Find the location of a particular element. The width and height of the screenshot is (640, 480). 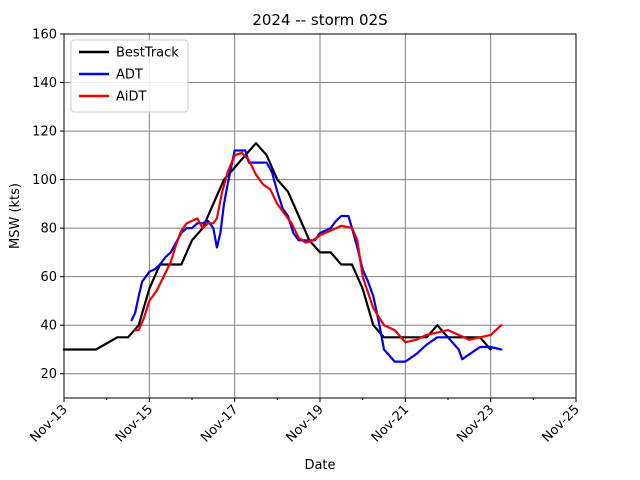

chart-title: 2024 -- storm 02S is located at coordinates (319, 20).